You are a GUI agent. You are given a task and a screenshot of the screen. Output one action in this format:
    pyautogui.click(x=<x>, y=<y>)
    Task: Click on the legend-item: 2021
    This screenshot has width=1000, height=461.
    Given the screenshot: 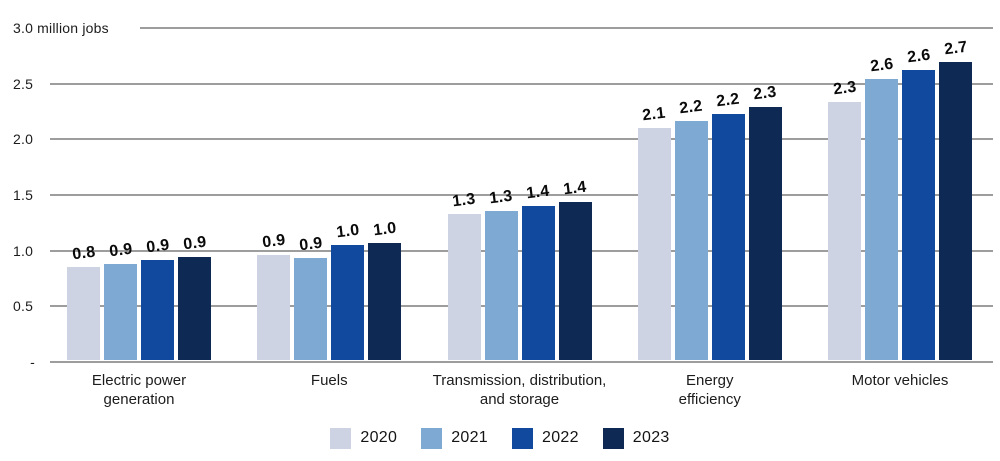 What is the action you would take?
    pyautogui.click(x=454, y=438)
    